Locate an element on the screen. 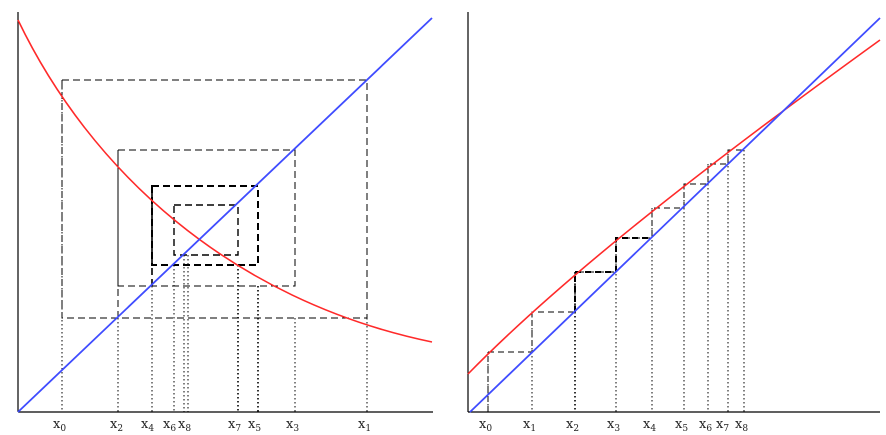 The image size is (886, 435). right-label-x1: x1 is located at coordinates (529, 425).